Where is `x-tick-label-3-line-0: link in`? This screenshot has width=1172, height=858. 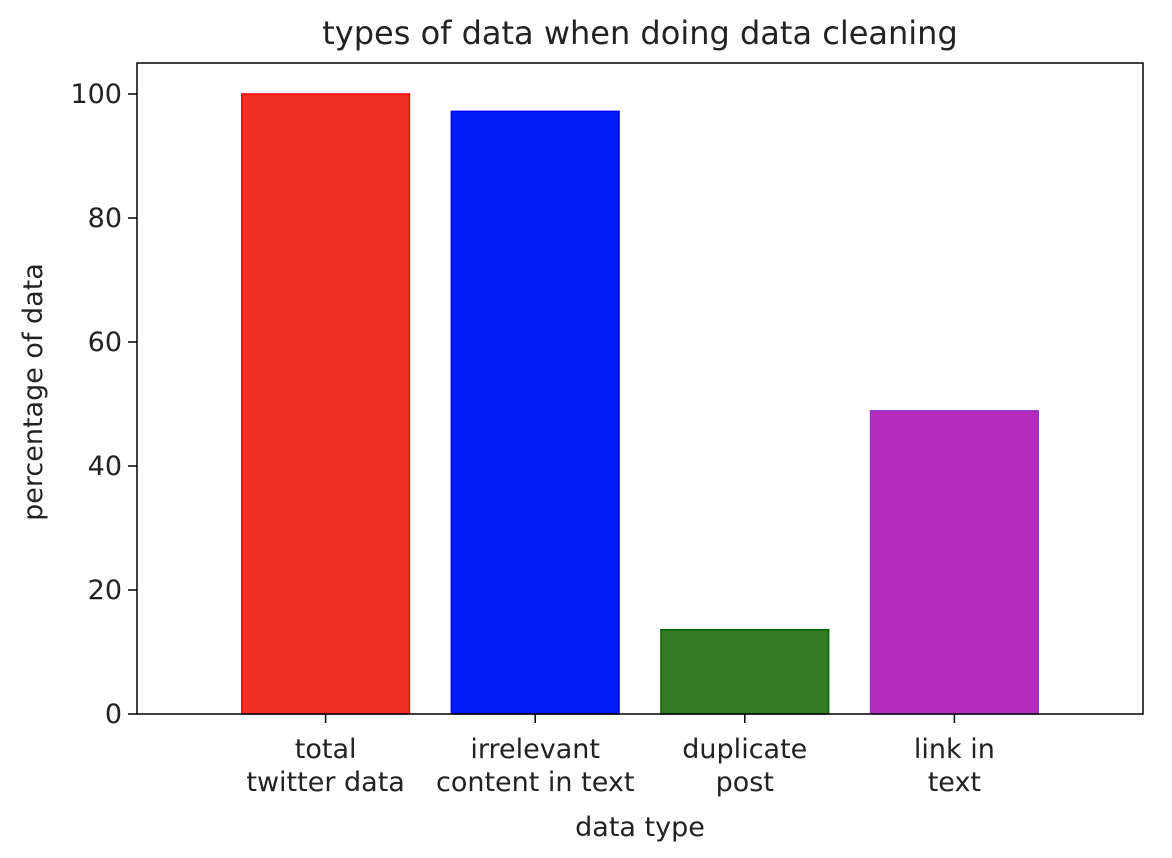
x-tick-label-3-line-0: link in is located at coordinates (954, 749).